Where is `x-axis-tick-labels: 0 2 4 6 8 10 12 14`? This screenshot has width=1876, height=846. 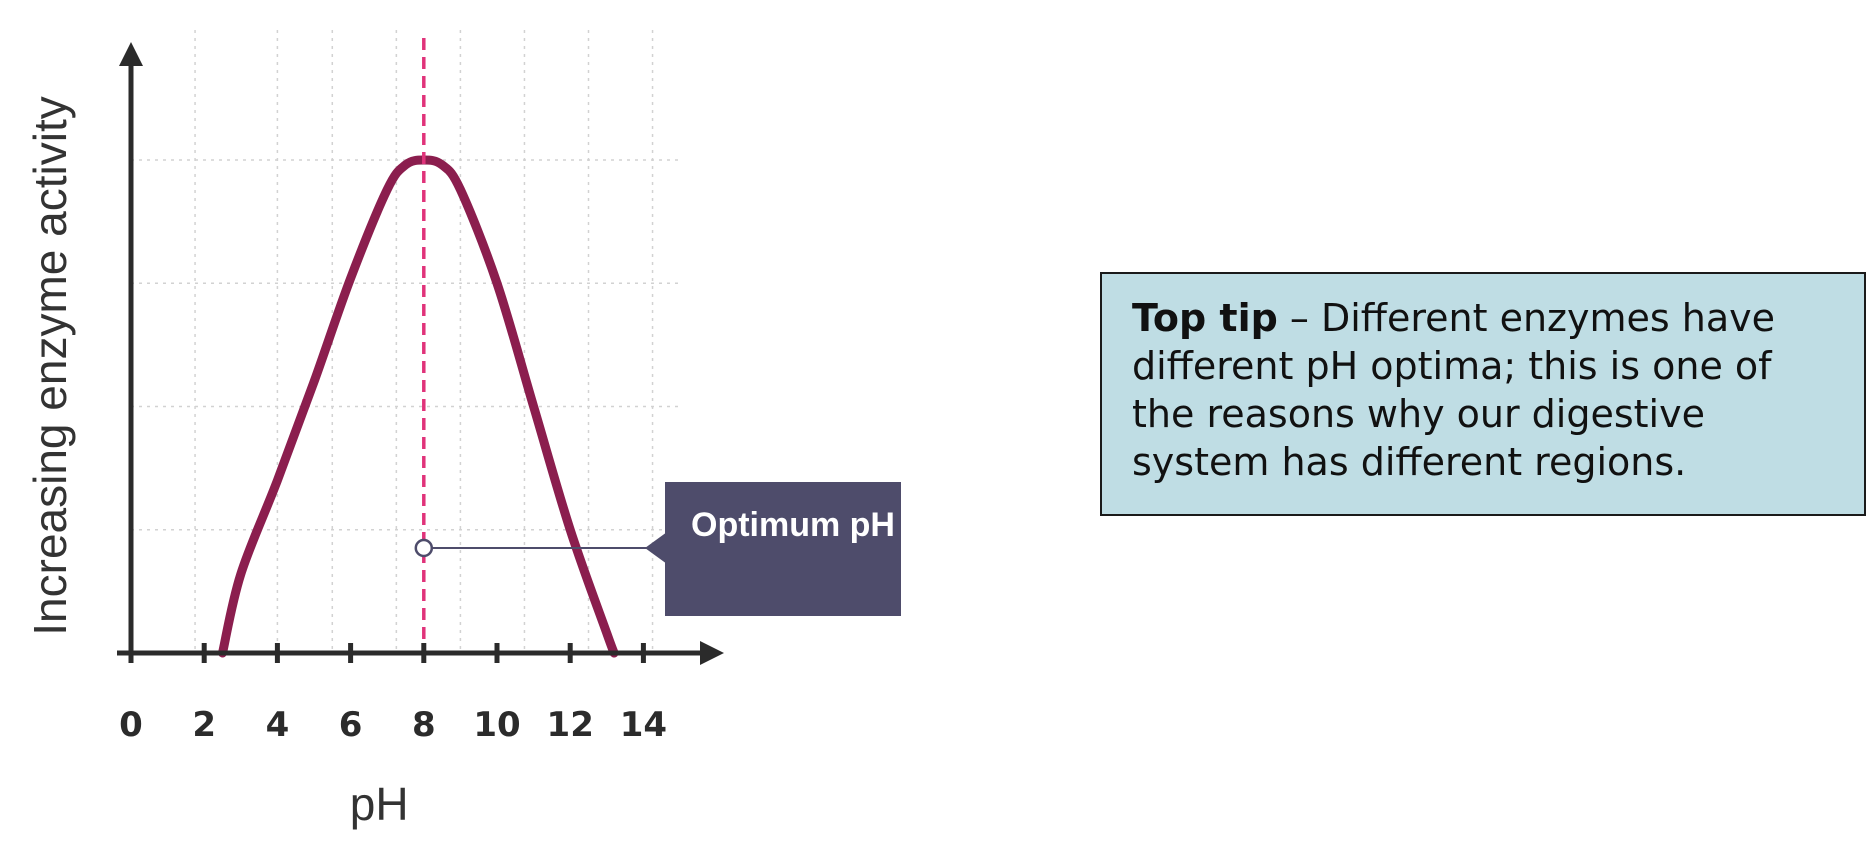
x-axis-tick-labels: 0 2 4 6 8 10 12 14 is located at coordinates (393, 725).